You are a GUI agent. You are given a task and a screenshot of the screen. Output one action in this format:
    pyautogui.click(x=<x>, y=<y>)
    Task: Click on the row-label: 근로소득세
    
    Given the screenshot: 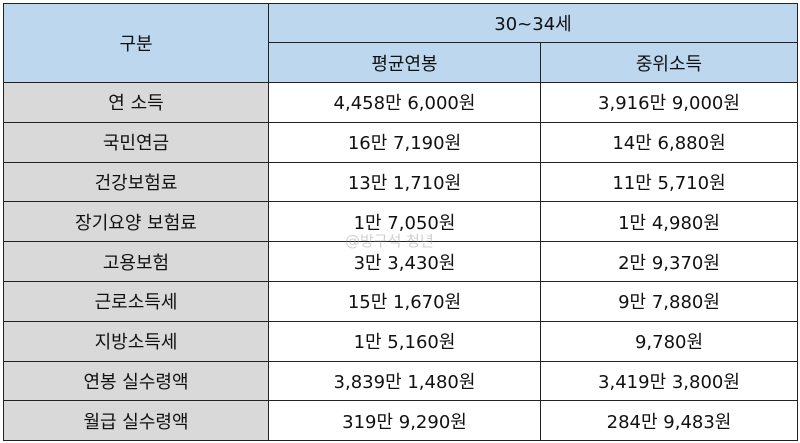 What is the action you would take?
    pyautogui.click(x=136, y=301)
    